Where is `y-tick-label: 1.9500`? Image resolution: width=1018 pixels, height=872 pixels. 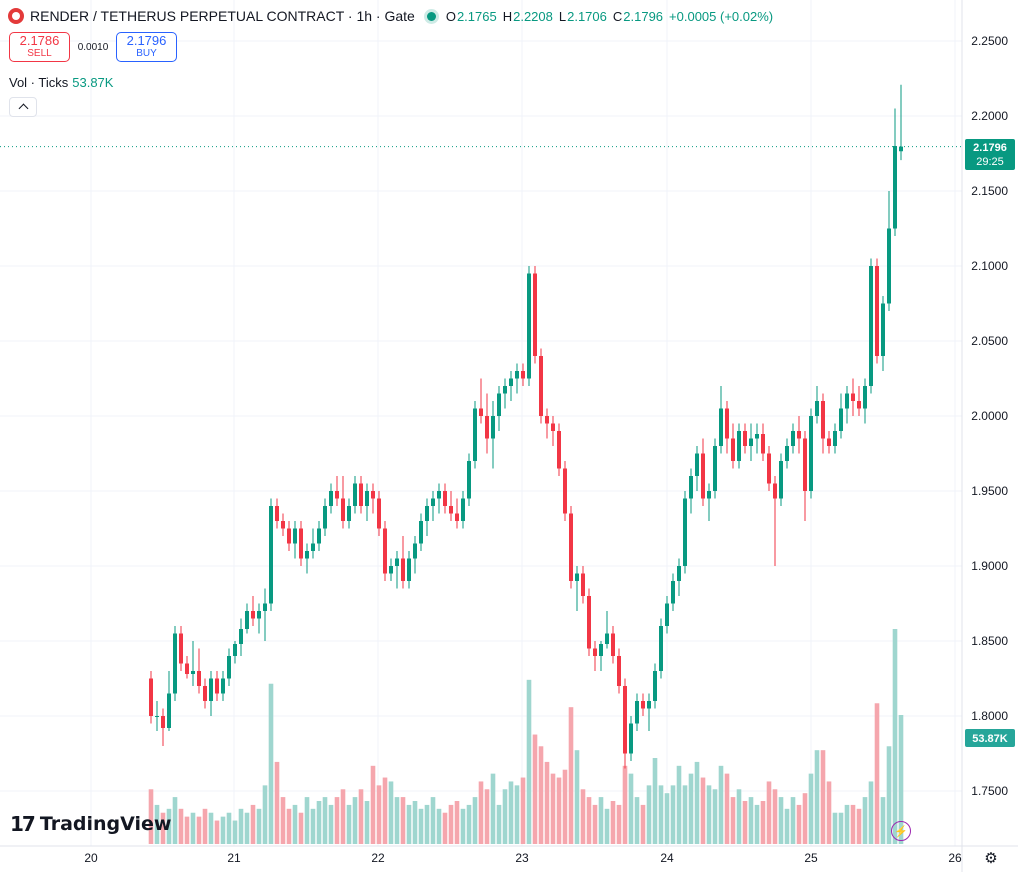
y-tick-label: 1.9500 is located at coordinates (989, 491).